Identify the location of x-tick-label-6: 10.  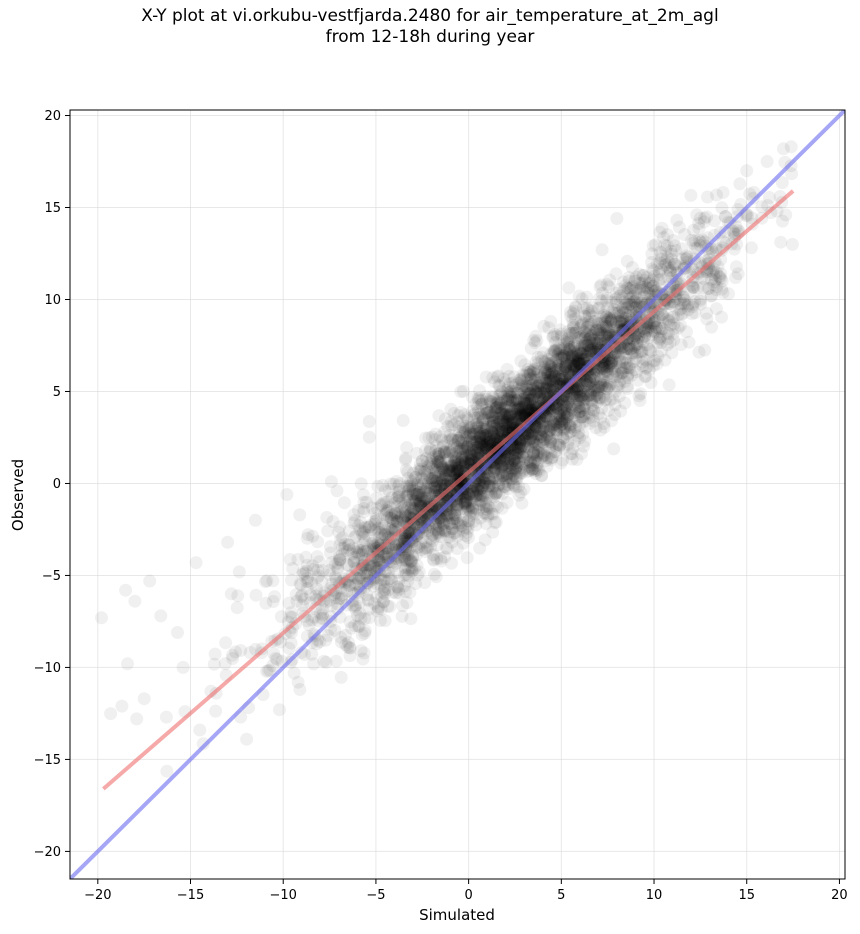
(654, 895).